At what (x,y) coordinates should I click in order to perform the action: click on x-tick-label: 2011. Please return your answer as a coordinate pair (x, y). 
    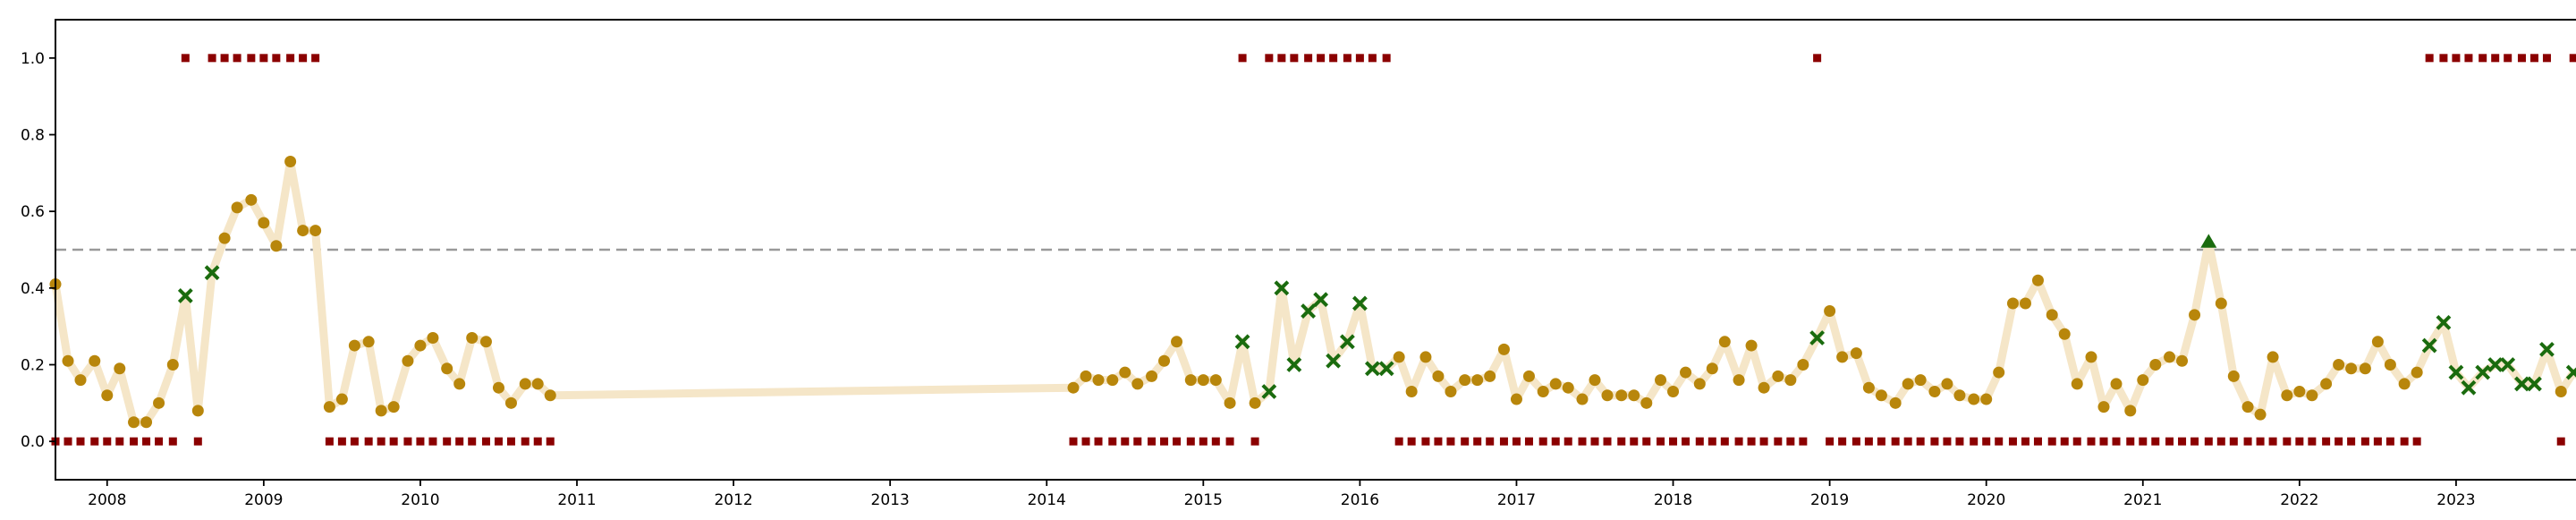
    Looking at the image, I should click on (576, 500).